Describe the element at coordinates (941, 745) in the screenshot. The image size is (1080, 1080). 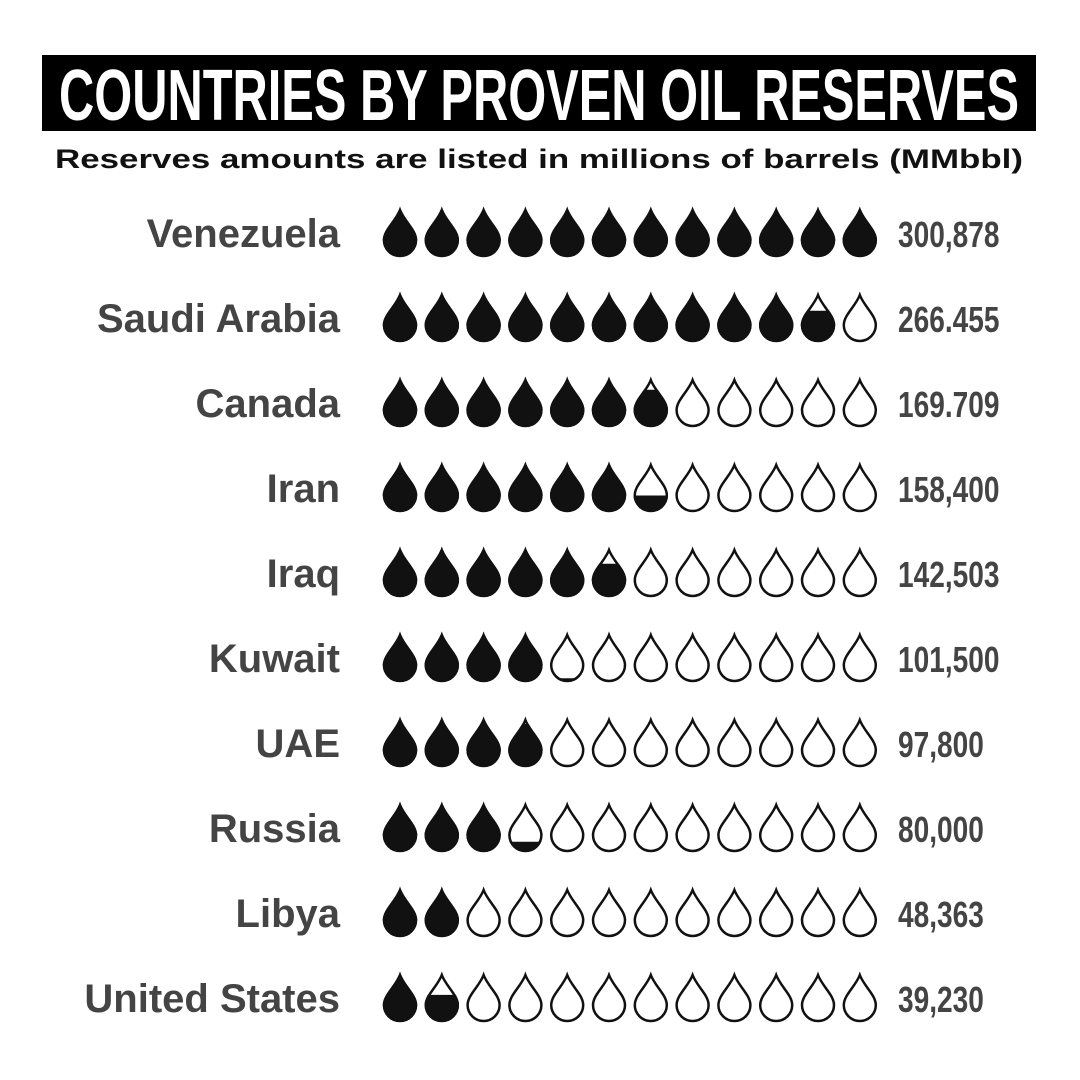
I see `value-label: 97,800` at that location.